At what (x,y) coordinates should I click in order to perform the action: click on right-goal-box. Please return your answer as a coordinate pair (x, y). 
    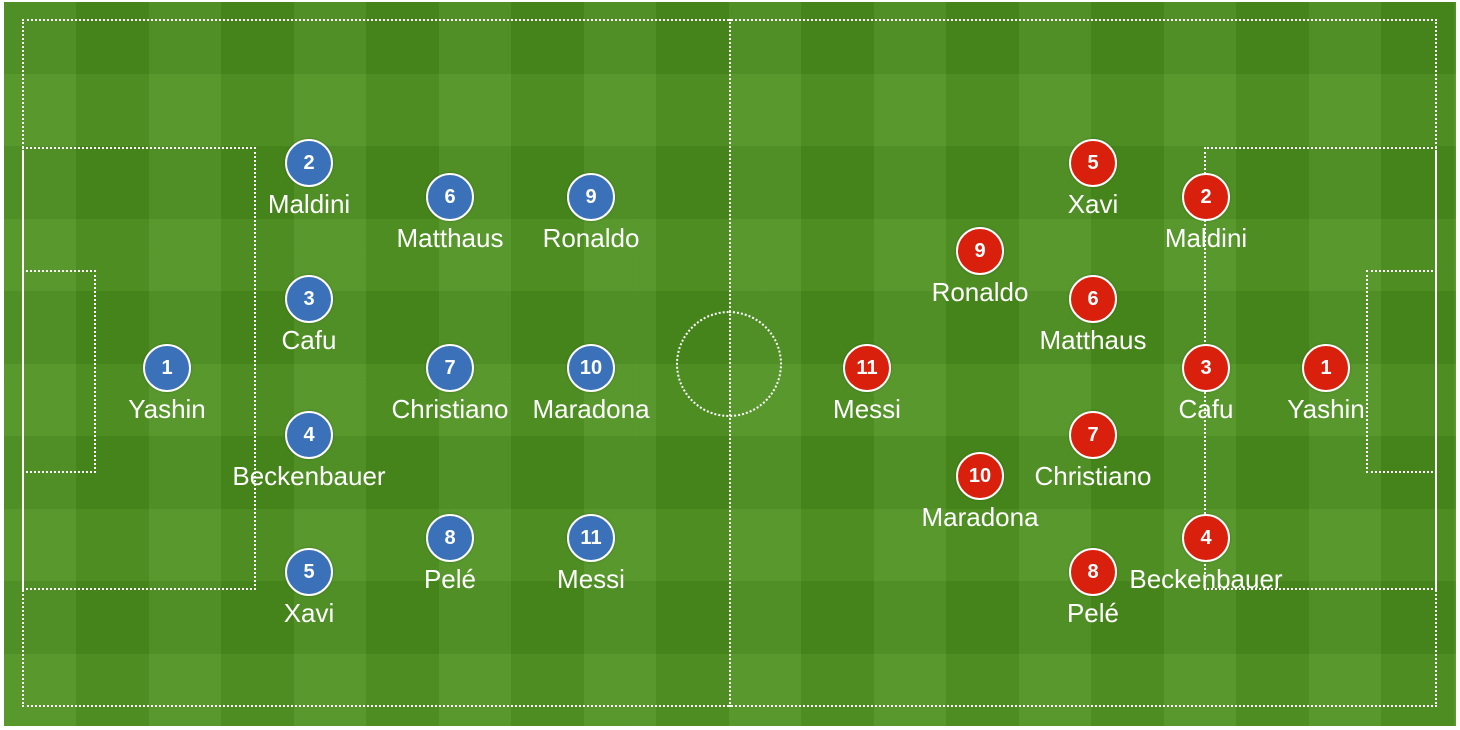
    Looking at the image, I should click on (1401, 371).